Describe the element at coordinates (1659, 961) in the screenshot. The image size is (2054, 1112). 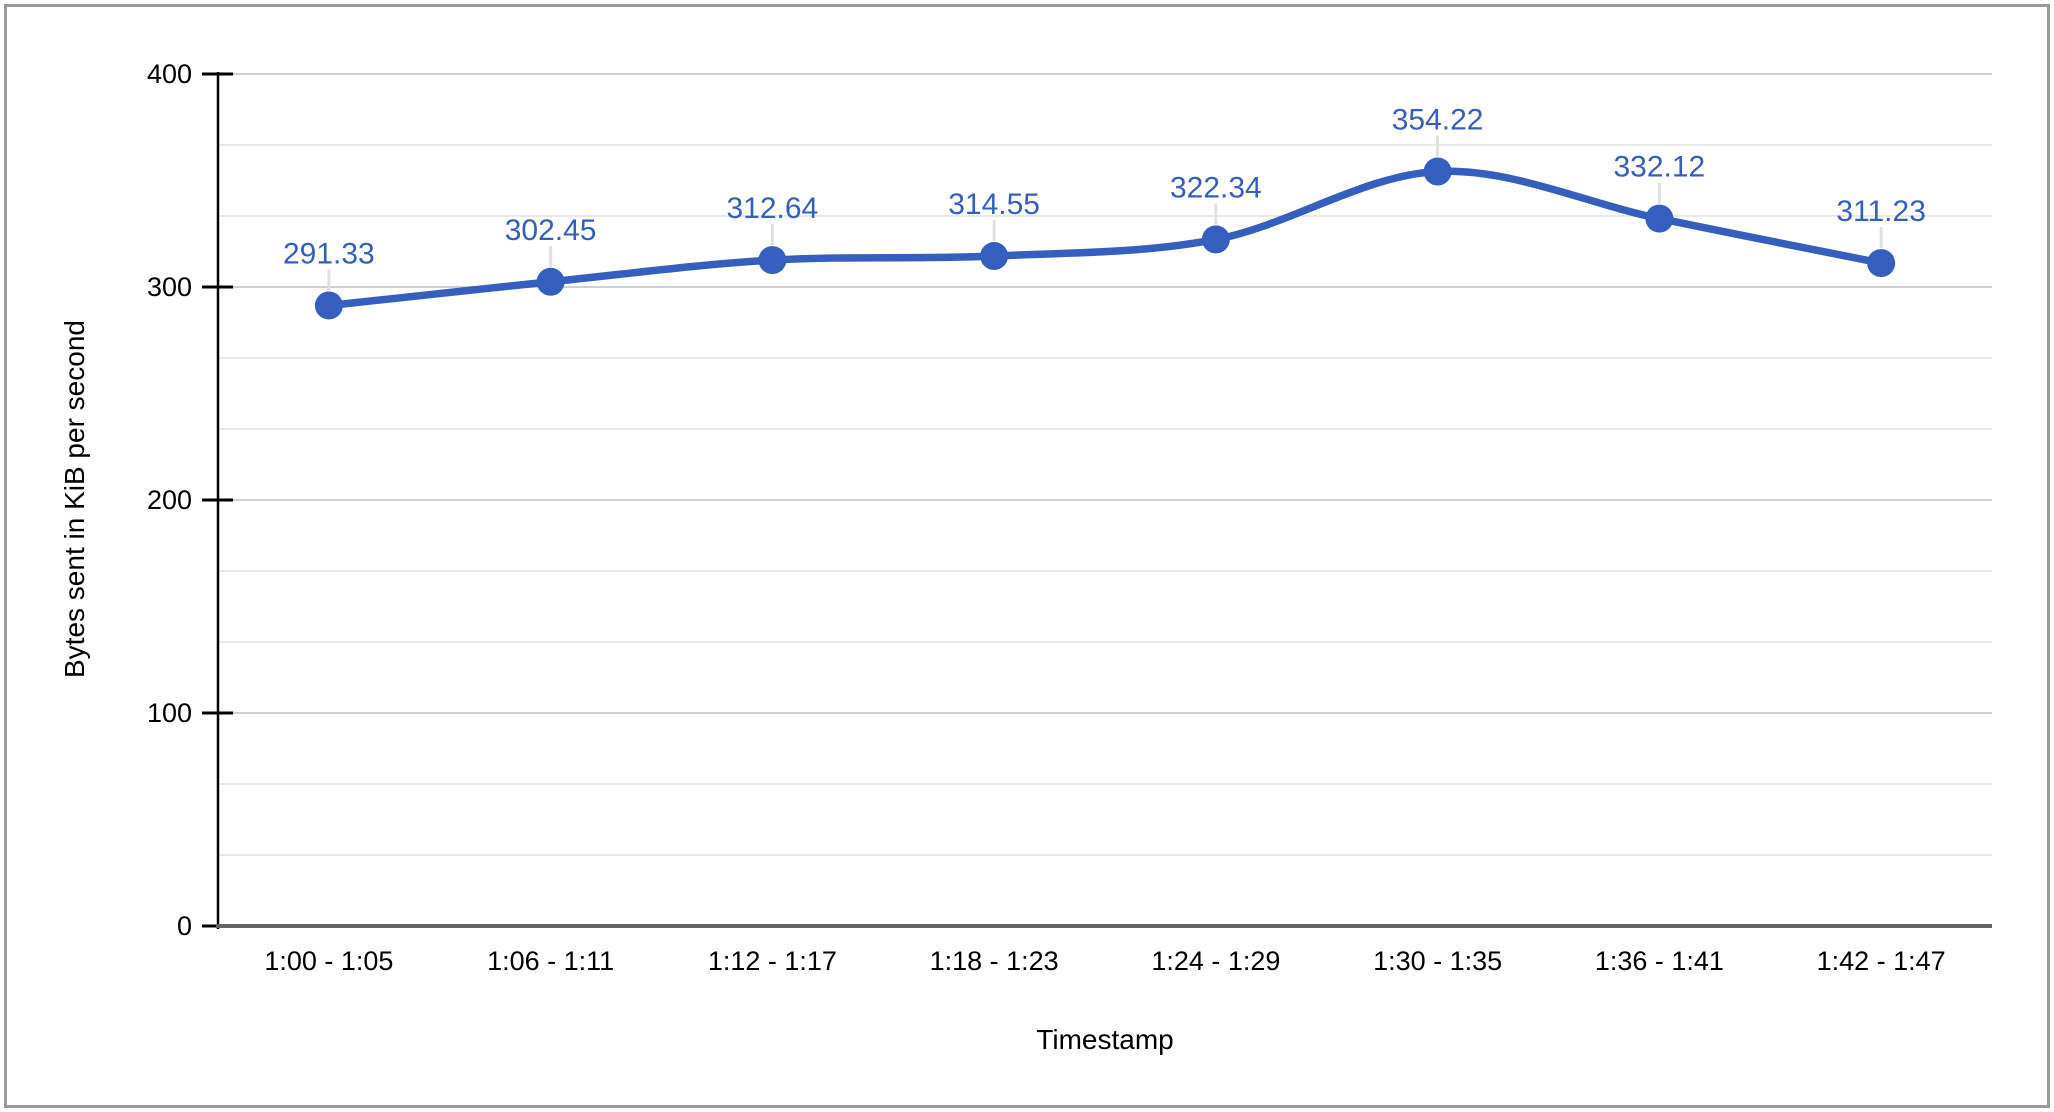
I see `x-tick-label: 1:36 - 1:41` at that location.